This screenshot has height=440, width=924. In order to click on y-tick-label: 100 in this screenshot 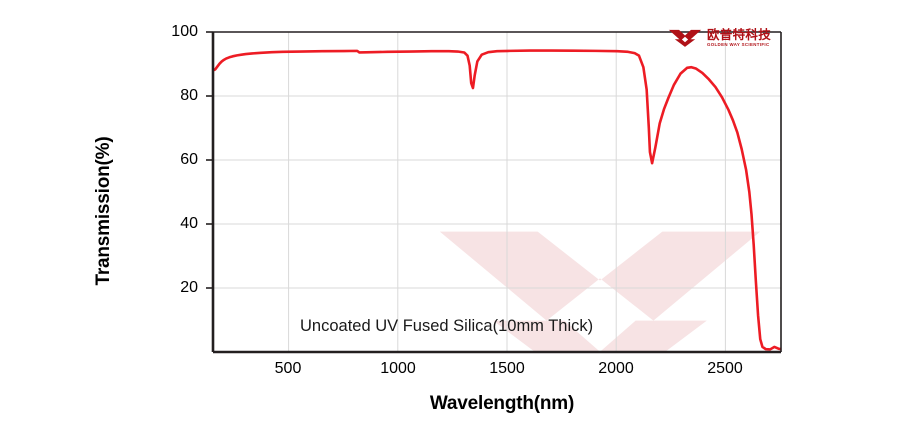, I will do `click(184, 31)`.